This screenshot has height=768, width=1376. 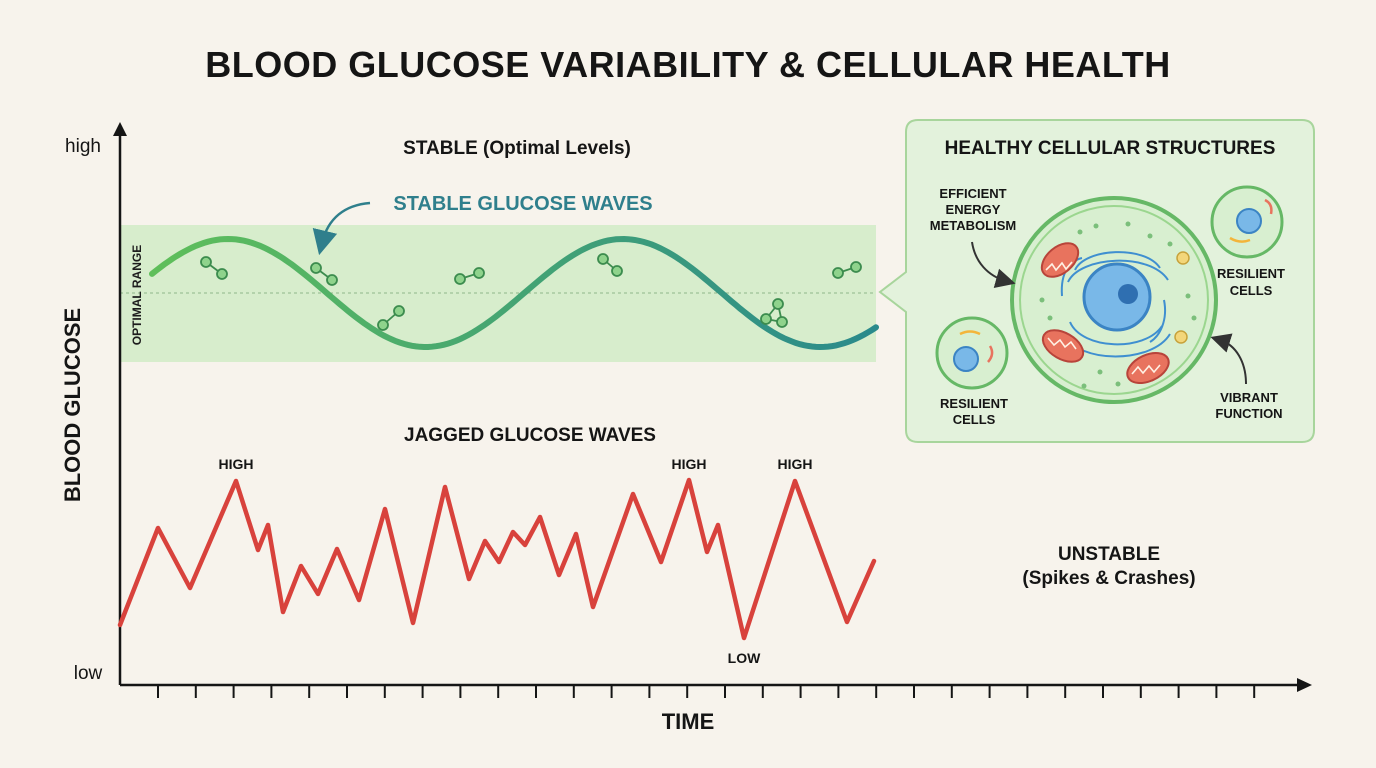 What do you see at coordinates (973, 209) in the screenshot?
I see `efficient-label-line2: ENERGY` at bounding box center [973, 209].